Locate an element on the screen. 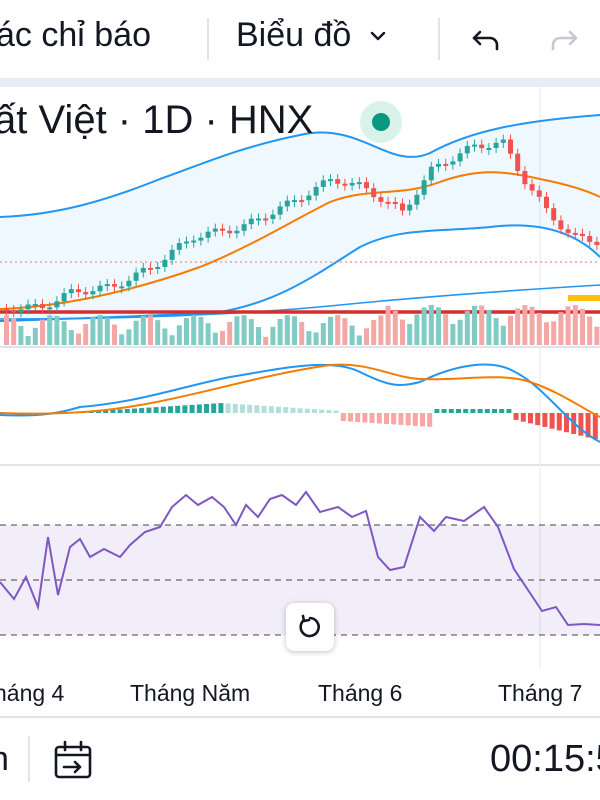  top-toolbar: ác chỉ báo Biểu đồ is located at coordinates (300, 39).